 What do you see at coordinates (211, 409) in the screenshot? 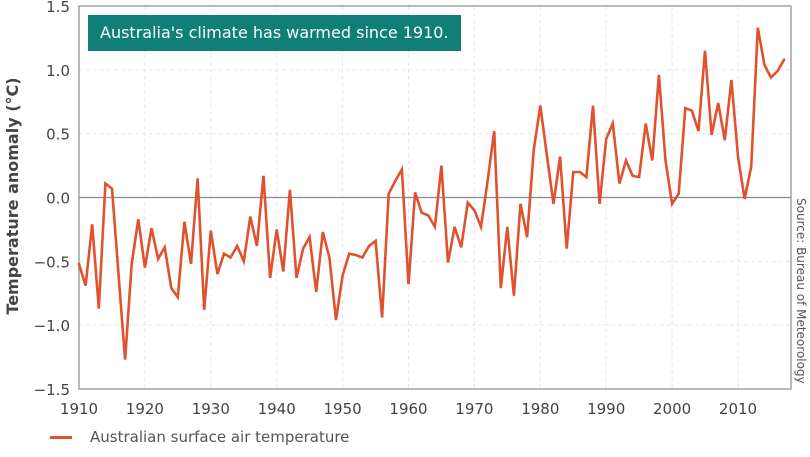
I see `x-tick-label: 1930` at bounding box center [211, 409].